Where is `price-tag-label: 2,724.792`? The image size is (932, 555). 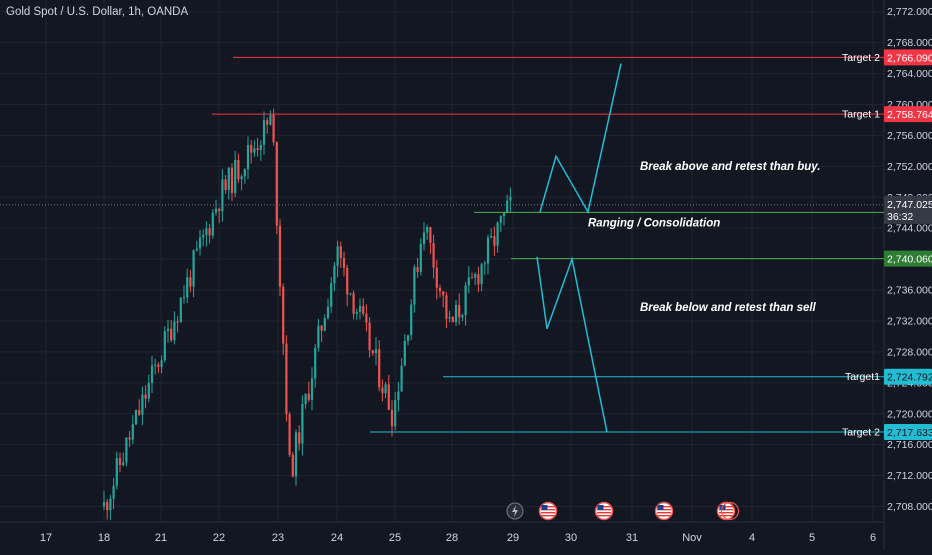
price-tag-label: 2,724.792 is located at coordinates (909, 378).